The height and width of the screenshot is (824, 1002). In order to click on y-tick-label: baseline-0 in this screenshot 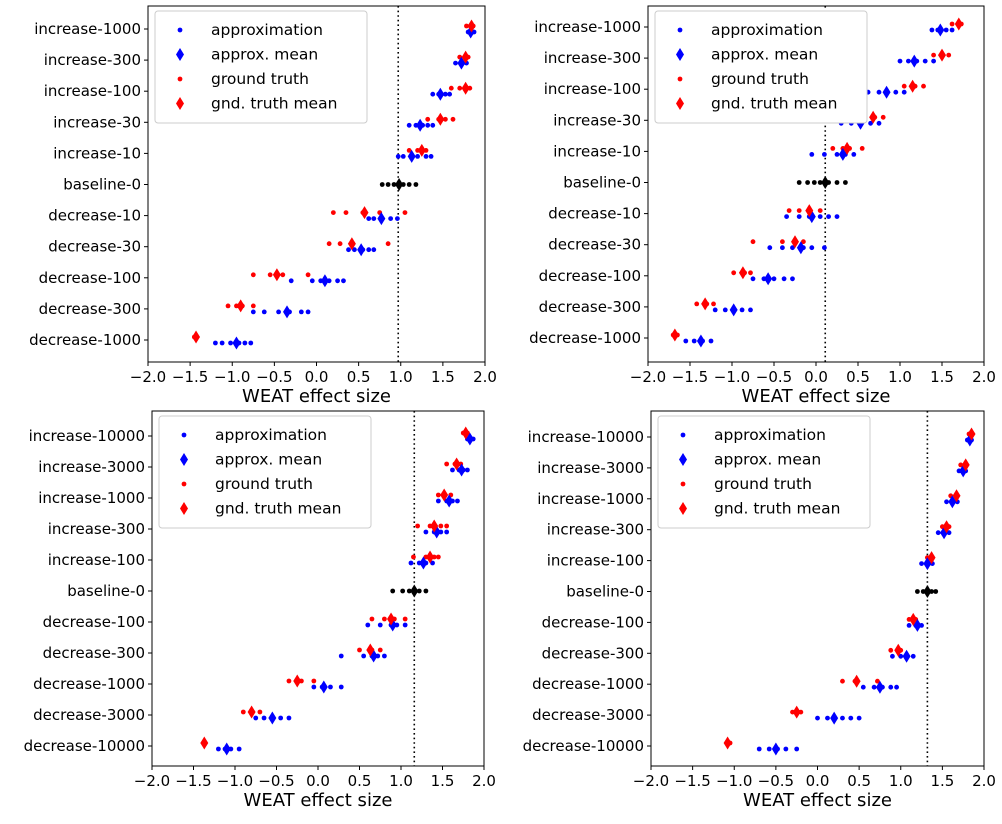, I will do `click(605, 592)`.